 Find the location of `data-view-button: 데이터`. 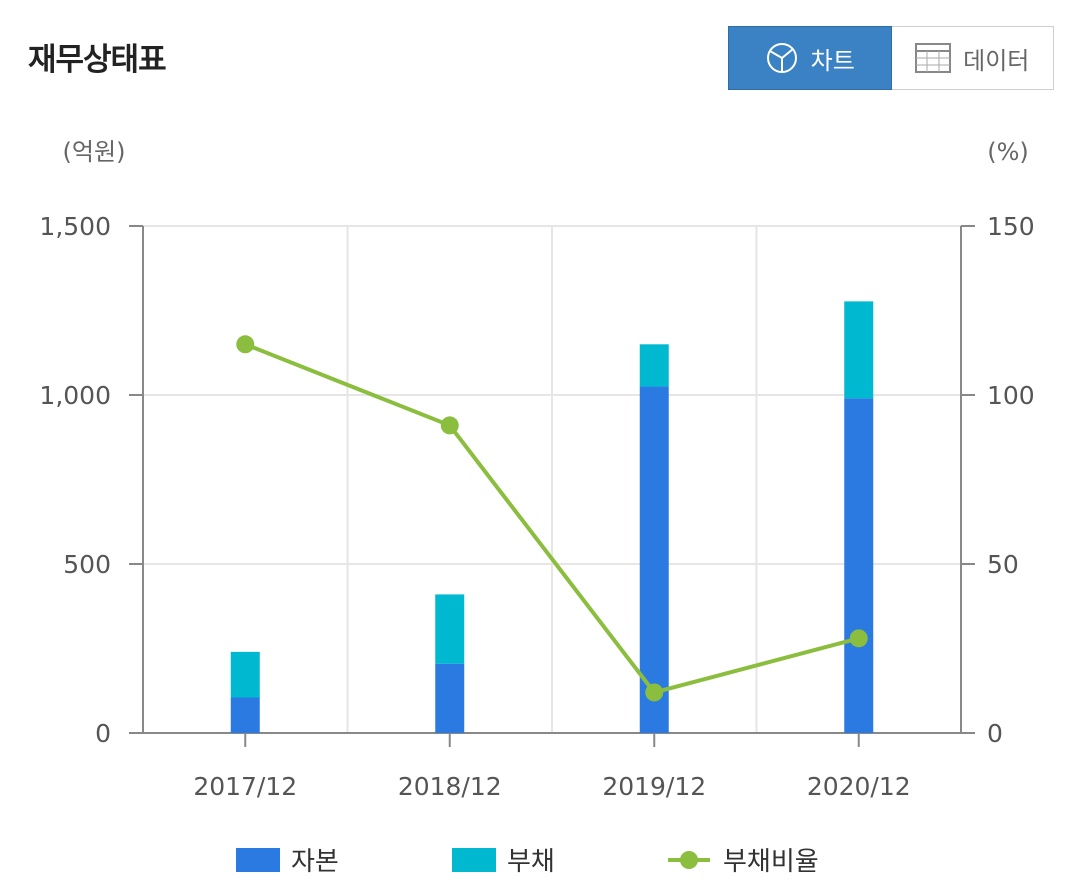

data-view-button: 데이터 is located at coordinates (972, 58).